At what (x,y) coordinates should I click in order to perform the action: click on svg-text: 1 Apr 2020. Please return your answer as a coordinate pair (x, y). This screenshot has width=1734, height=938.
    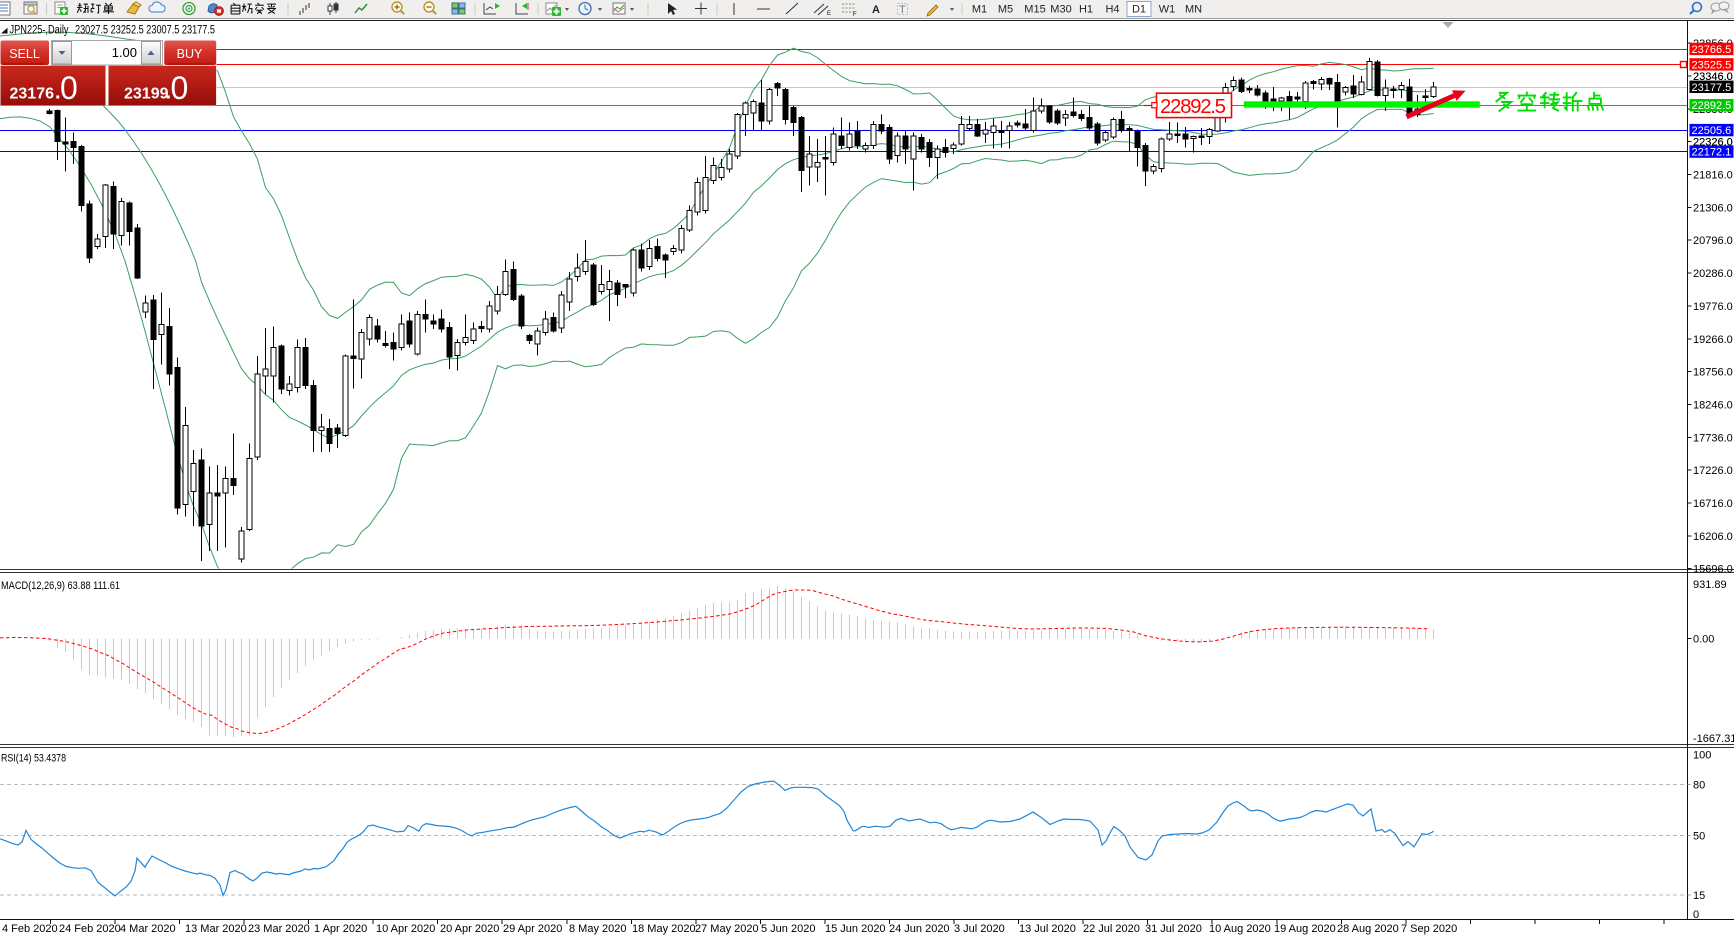
    Looking at the image, I should click on (340, 929).